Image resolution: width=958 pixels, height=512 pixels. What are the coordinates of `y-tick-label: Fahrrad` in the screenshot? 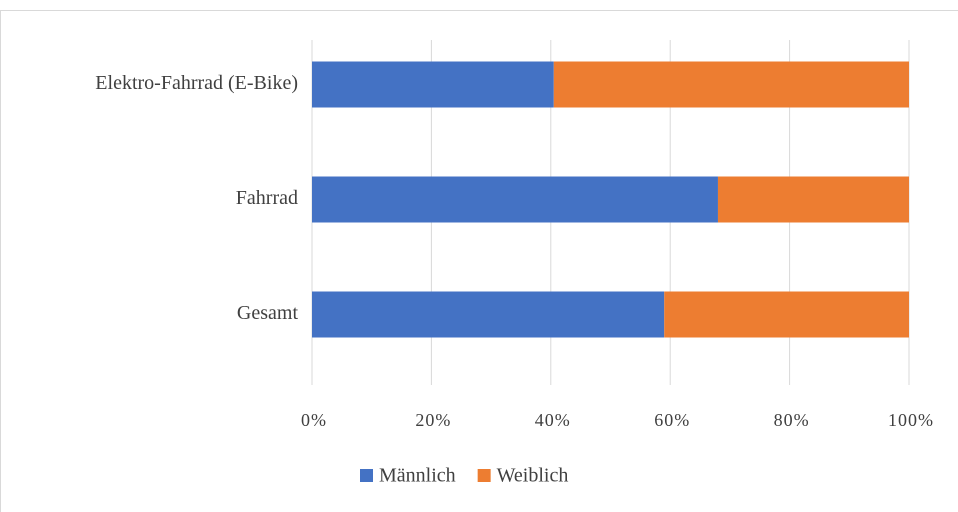 It's located at (267, 198).